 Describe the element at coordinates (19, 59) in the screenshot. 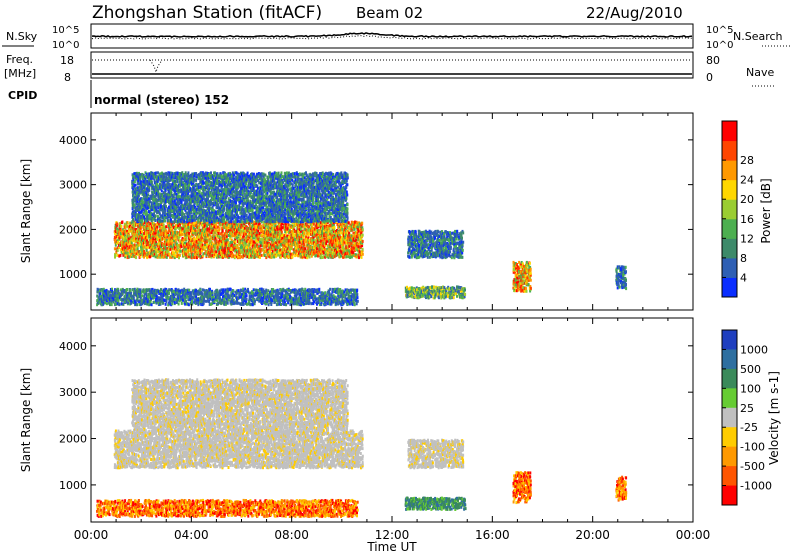

I see `freq-label: Freq.` at that location.